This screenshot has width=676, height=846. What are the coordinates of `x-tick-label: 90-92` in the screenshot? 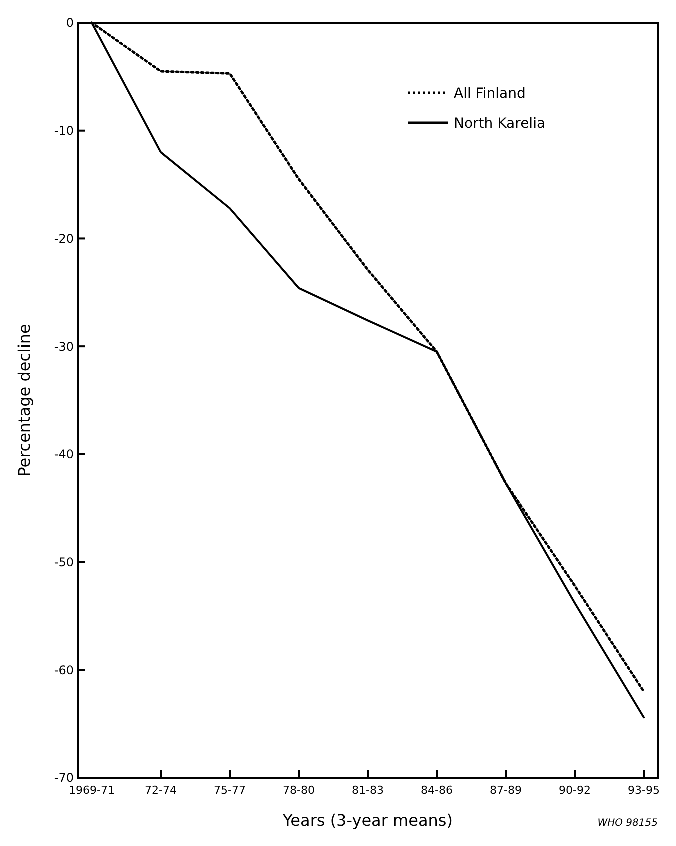 It's located at (575, 790).